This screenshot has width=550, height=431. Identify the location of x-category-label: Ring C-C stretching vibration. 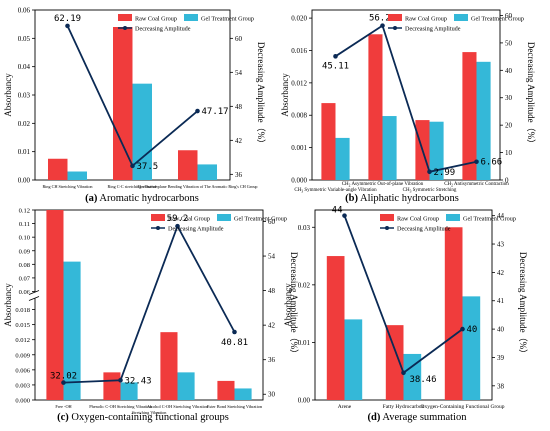
(133, 186).